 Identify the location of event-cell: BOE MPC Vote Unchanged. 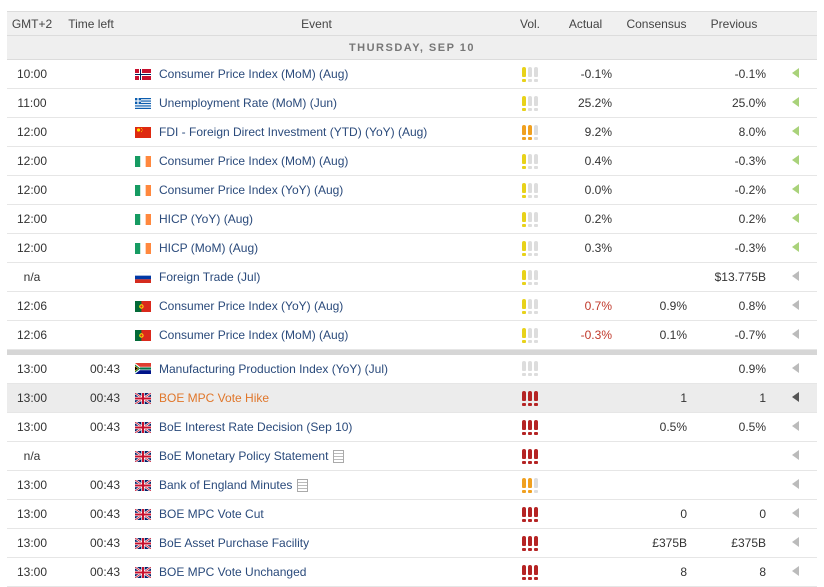
(316, 572).